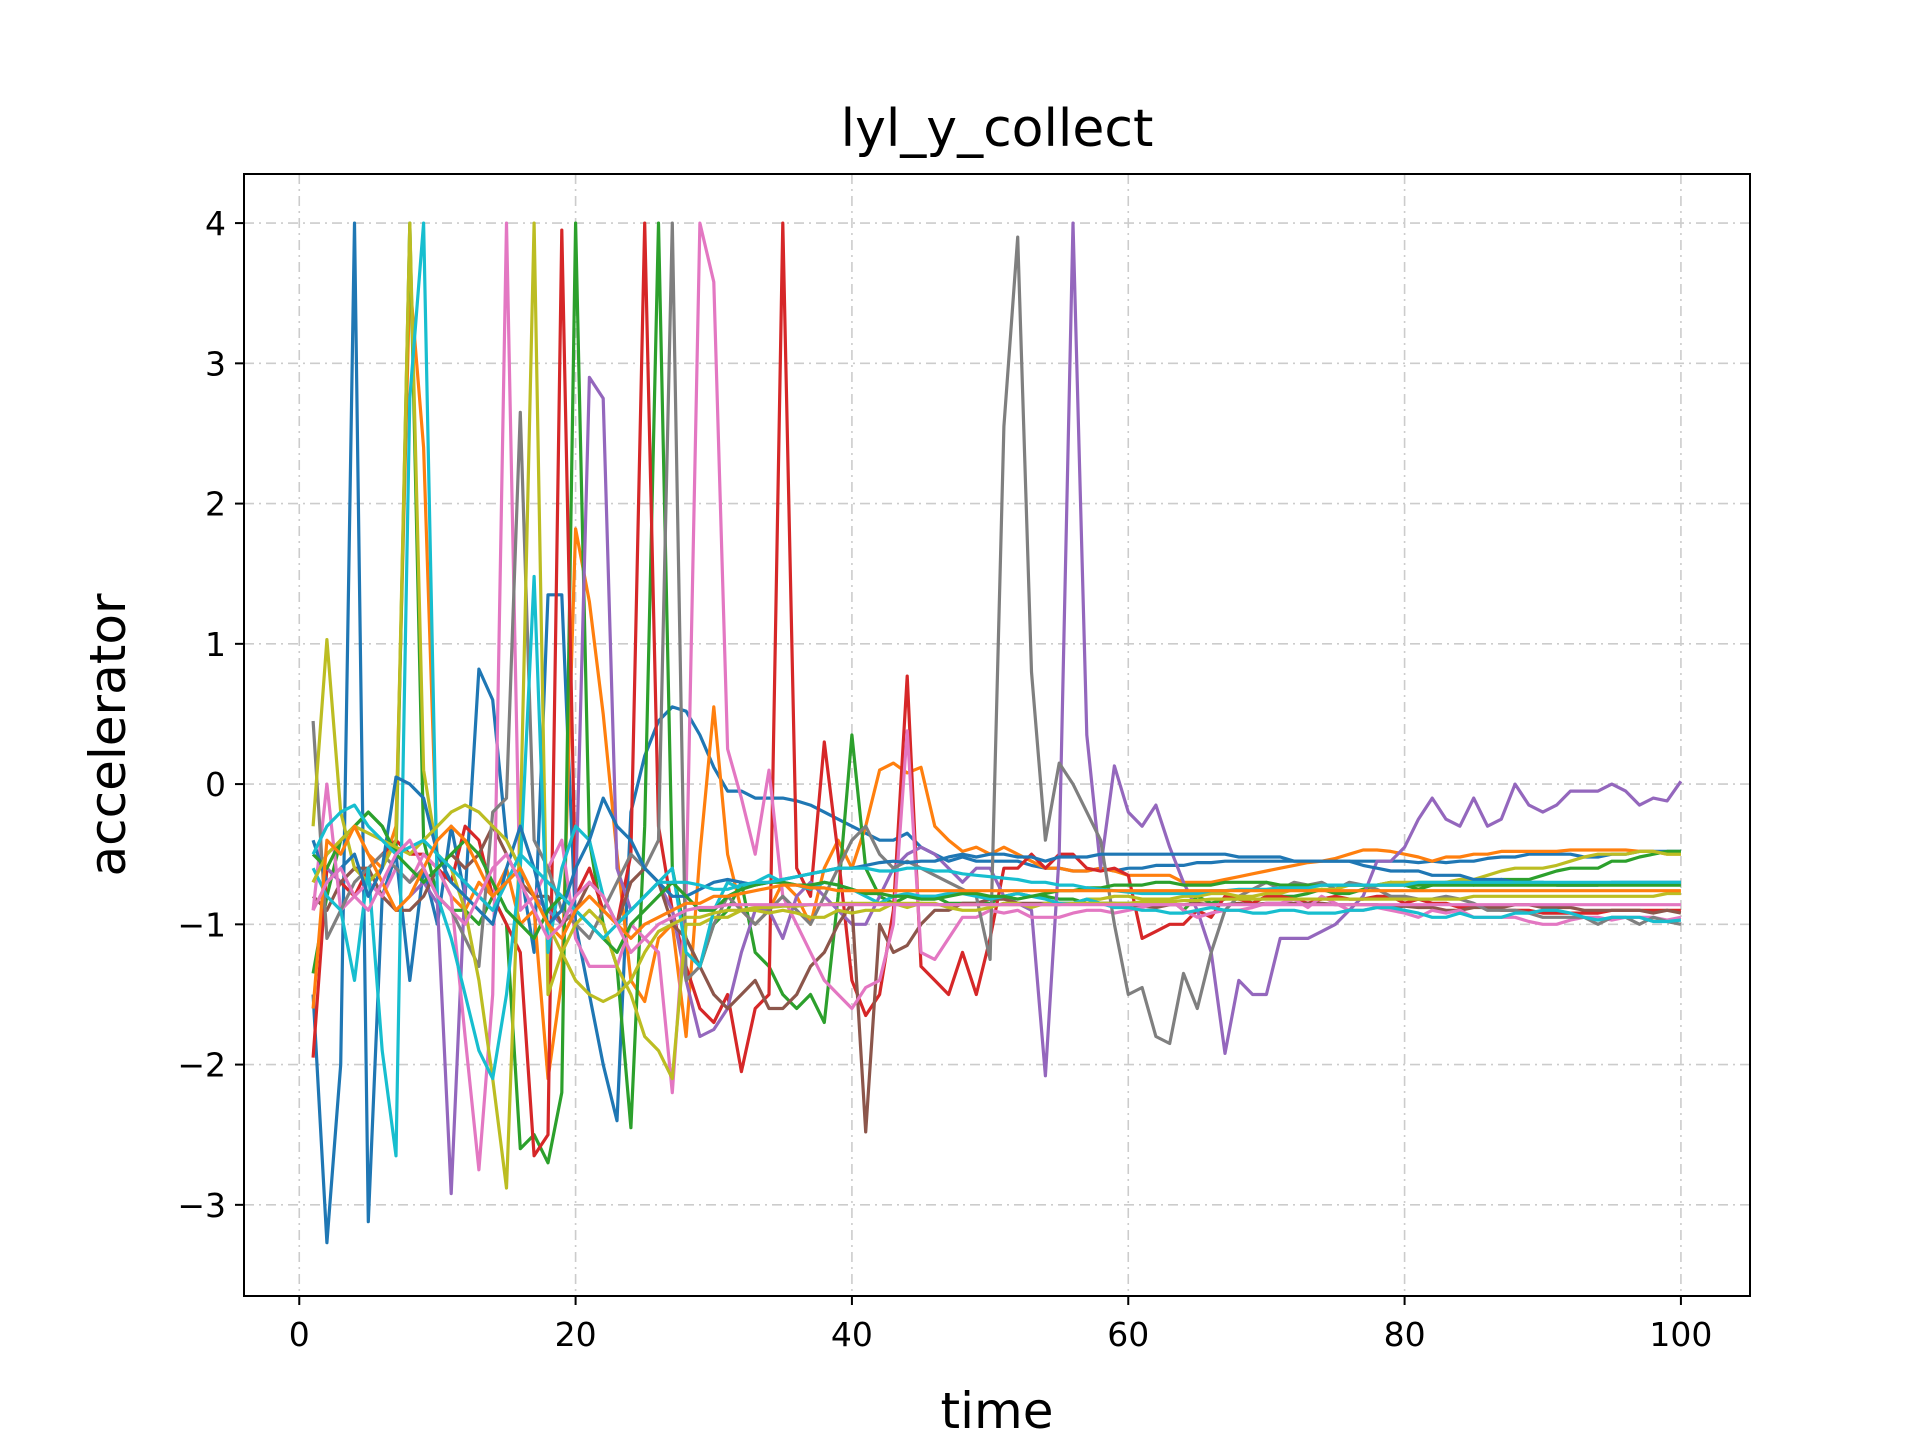  What do you see at coordinates (108, 734) in the screenshot?
I see `y-axis-label: accelerator` at bounding box center [108, 734].